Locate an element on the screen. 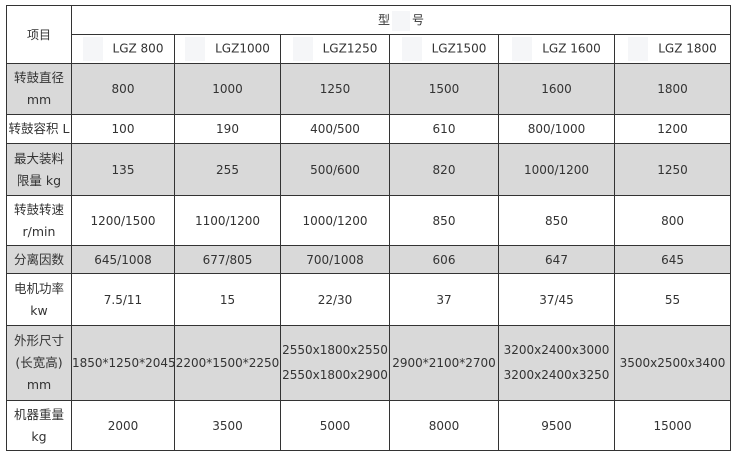 The height and width of the screenshot is (456, 735). row-label: 外形尺寸 (长宽高) mm is located at coordinates (39, 363).